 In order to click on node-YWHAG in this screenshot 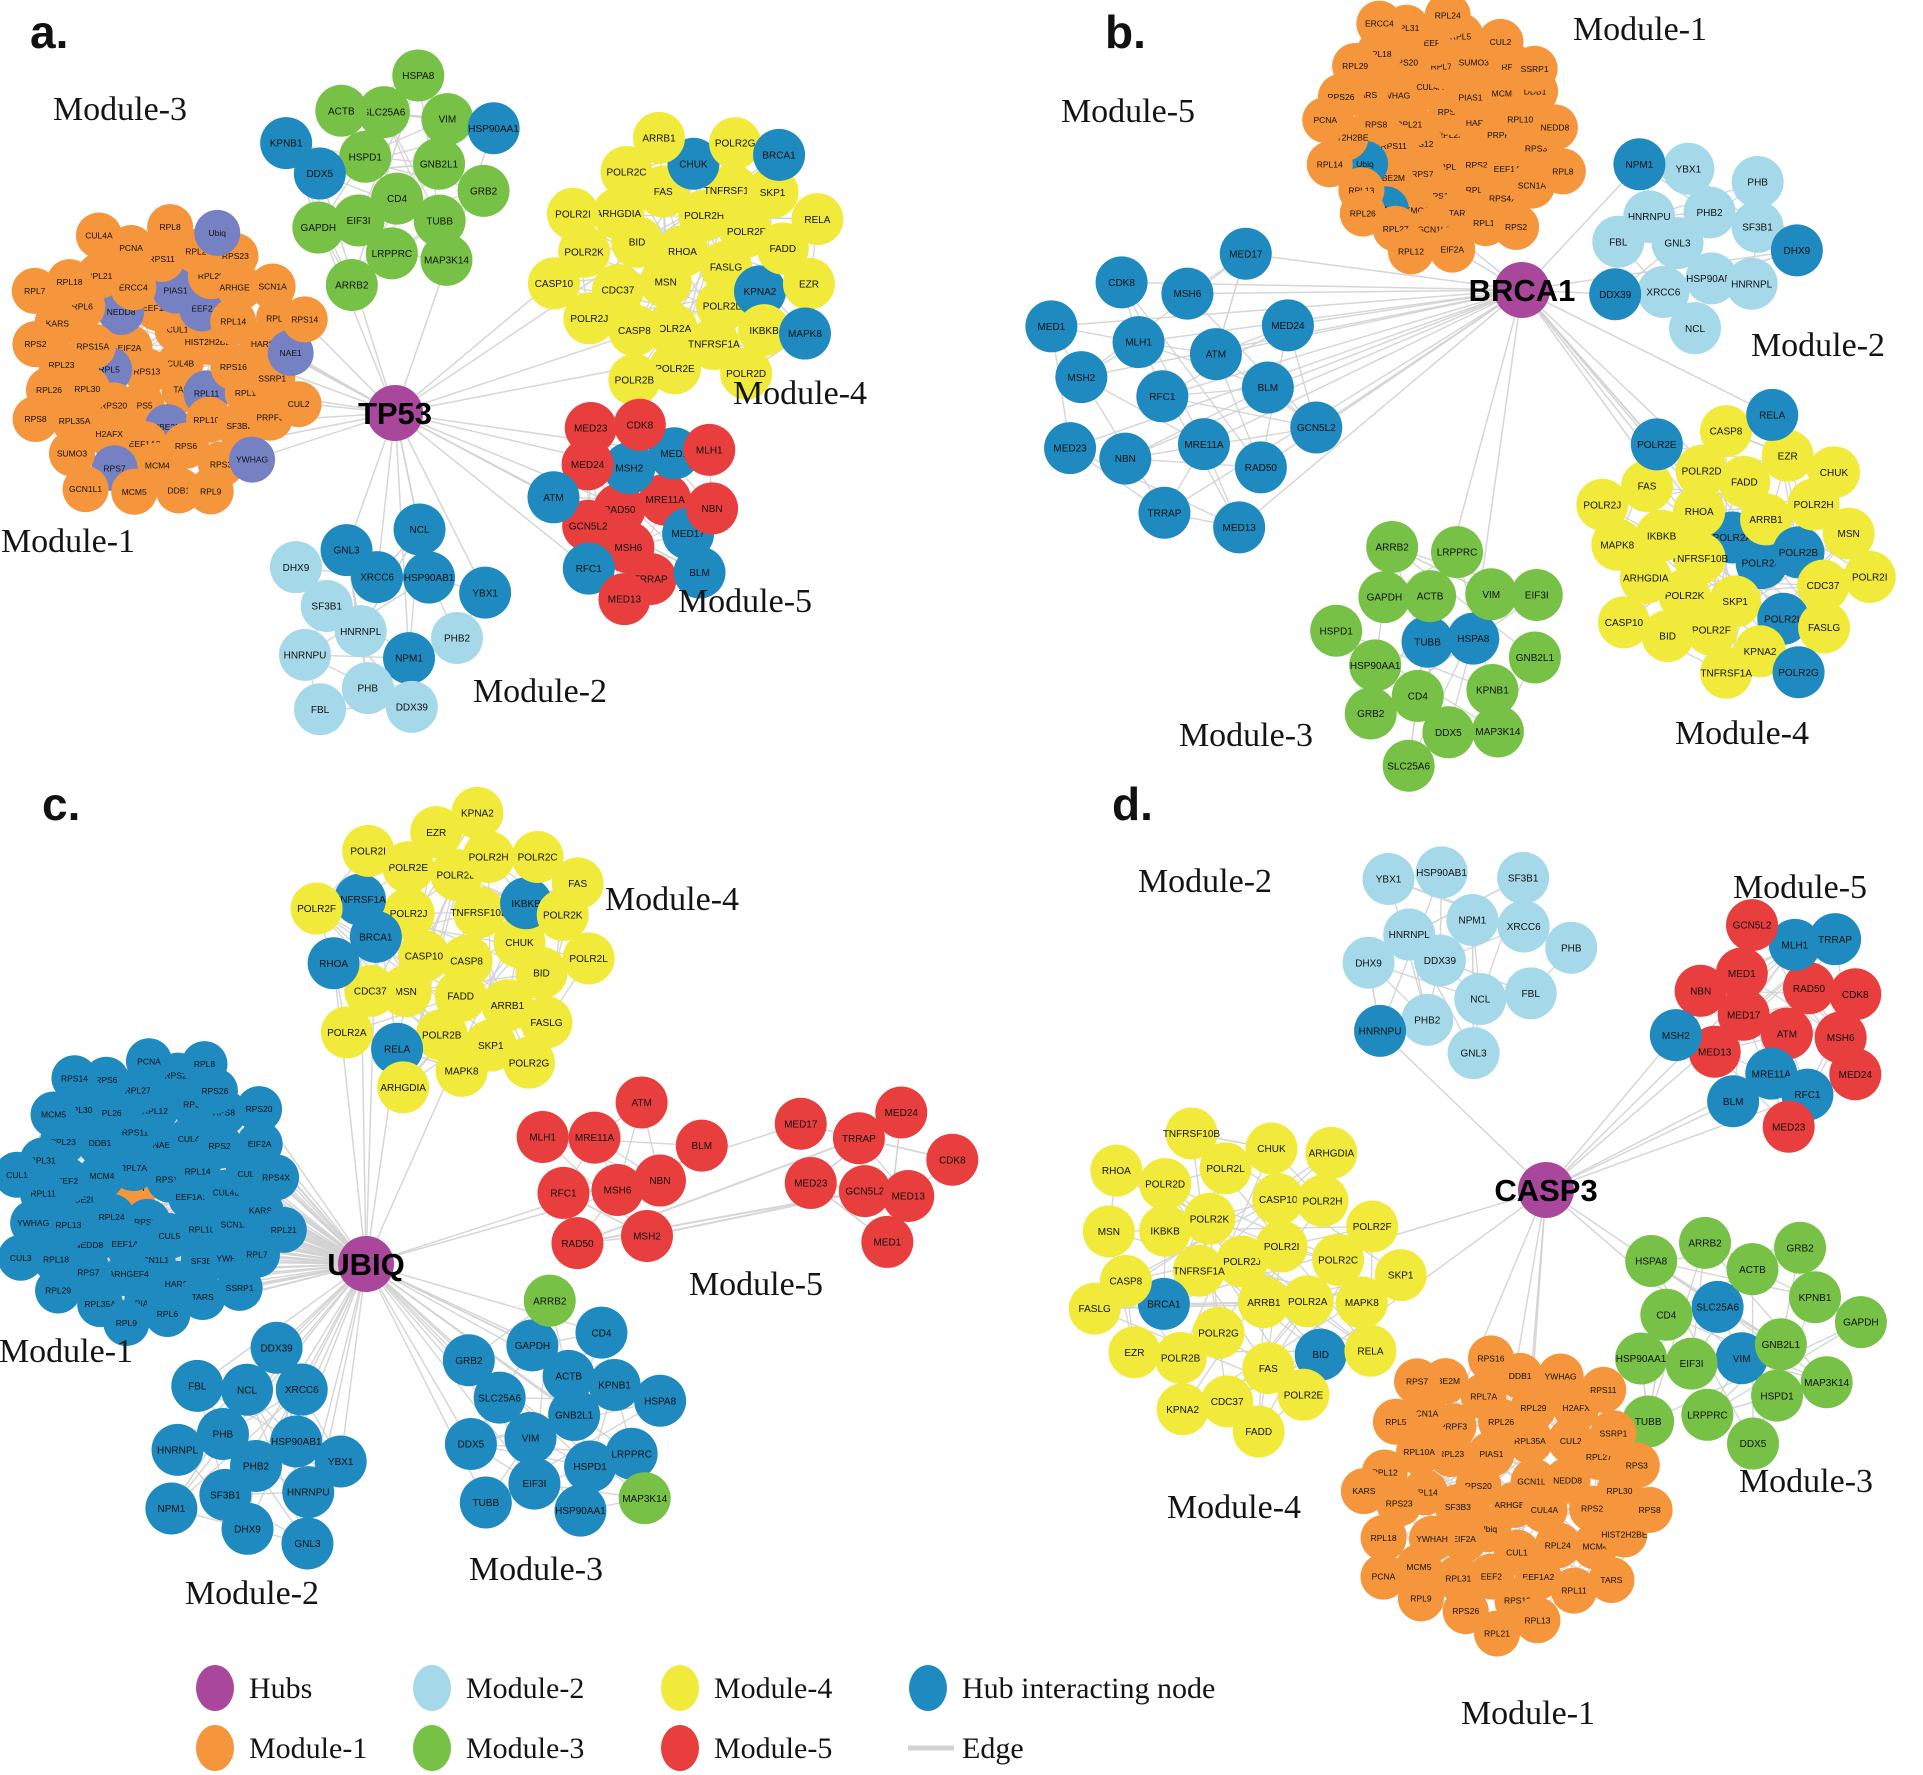, I will do `click(33, 1223)`.